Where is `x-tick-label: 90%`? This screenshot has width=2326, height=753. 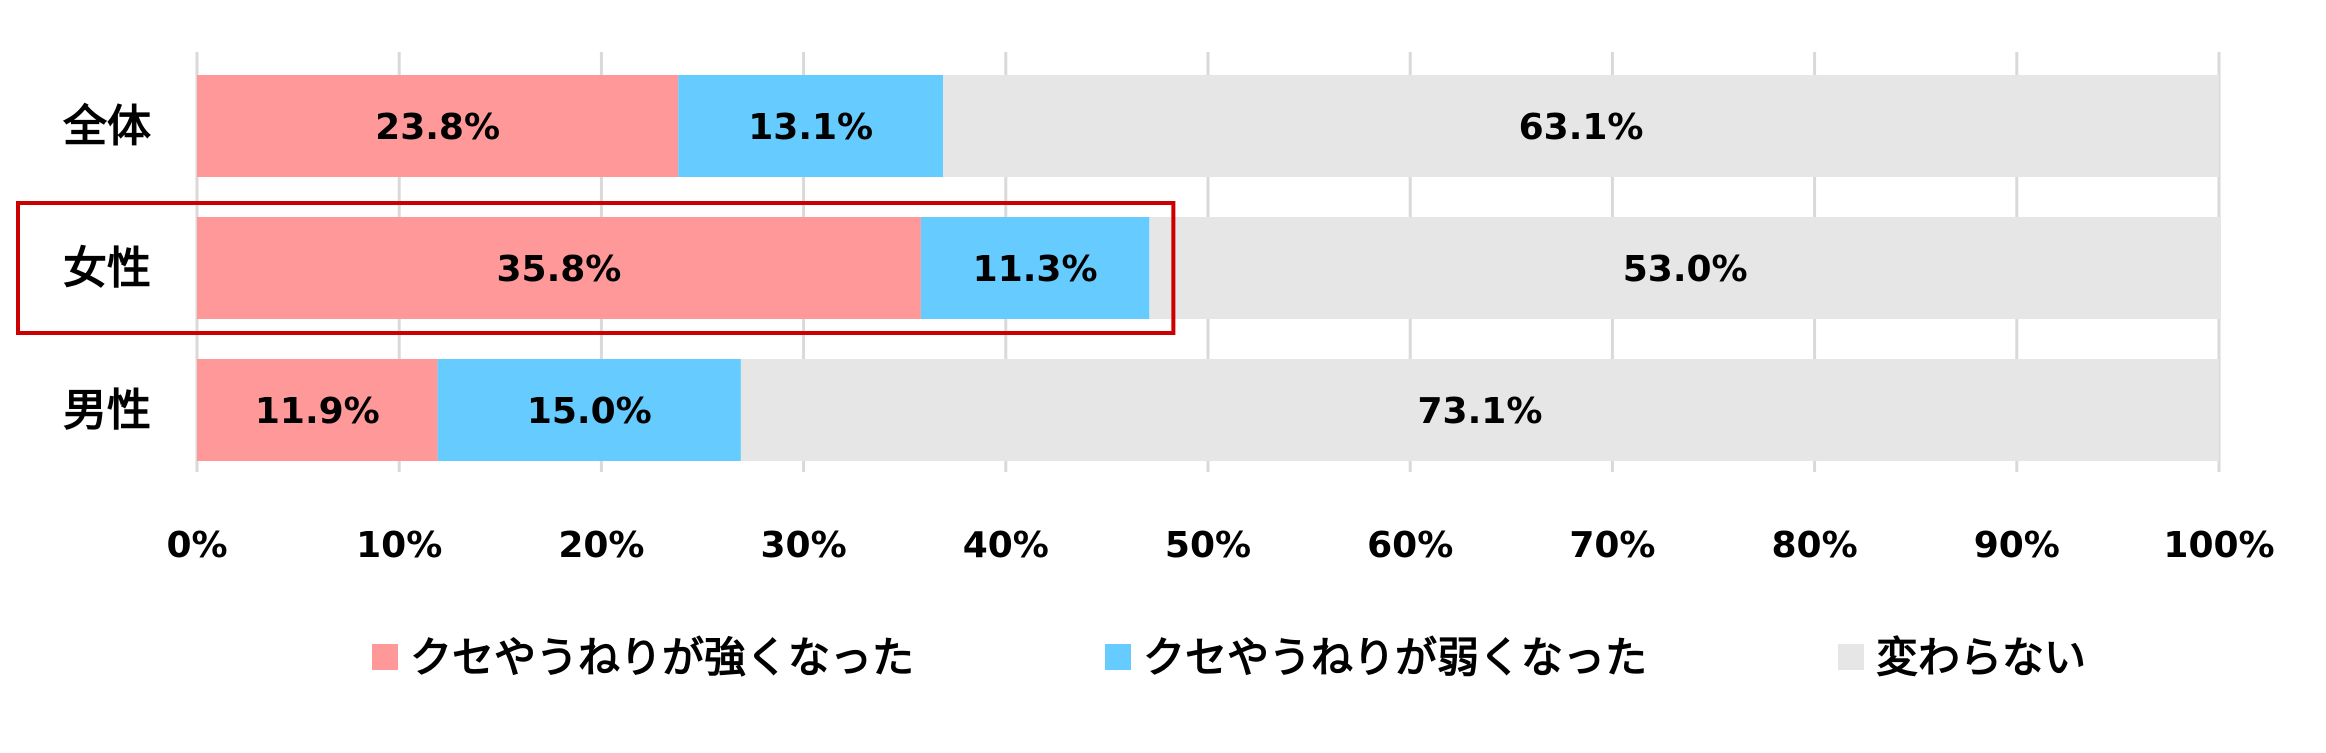
x-tick-label: 90% is located at coordinates (2017, 545).